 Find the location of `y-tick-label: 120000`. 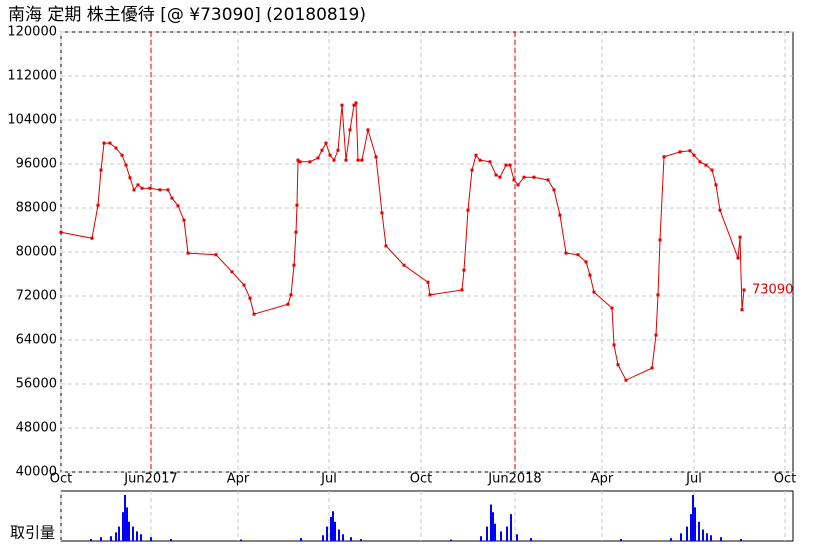

y-tick-label: 120000 is located at coordinates (32, 32).